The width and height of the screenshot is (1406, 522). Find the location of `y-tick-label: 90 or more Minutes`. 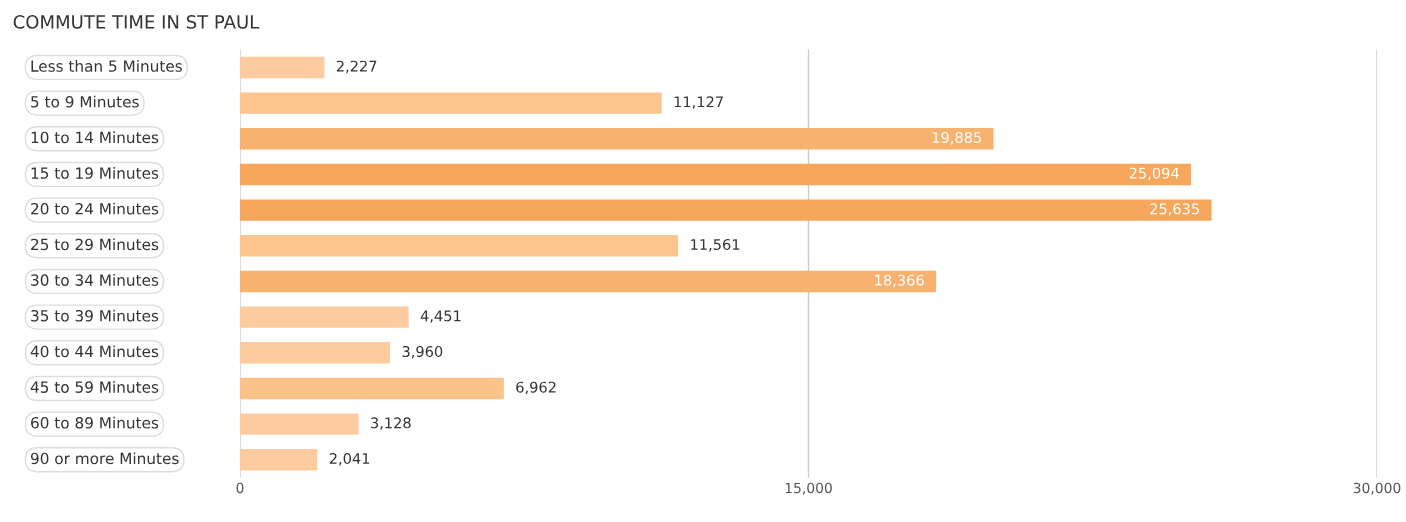

y-tick-label: 90 or more Minutes is located at coordinates (104, 458).